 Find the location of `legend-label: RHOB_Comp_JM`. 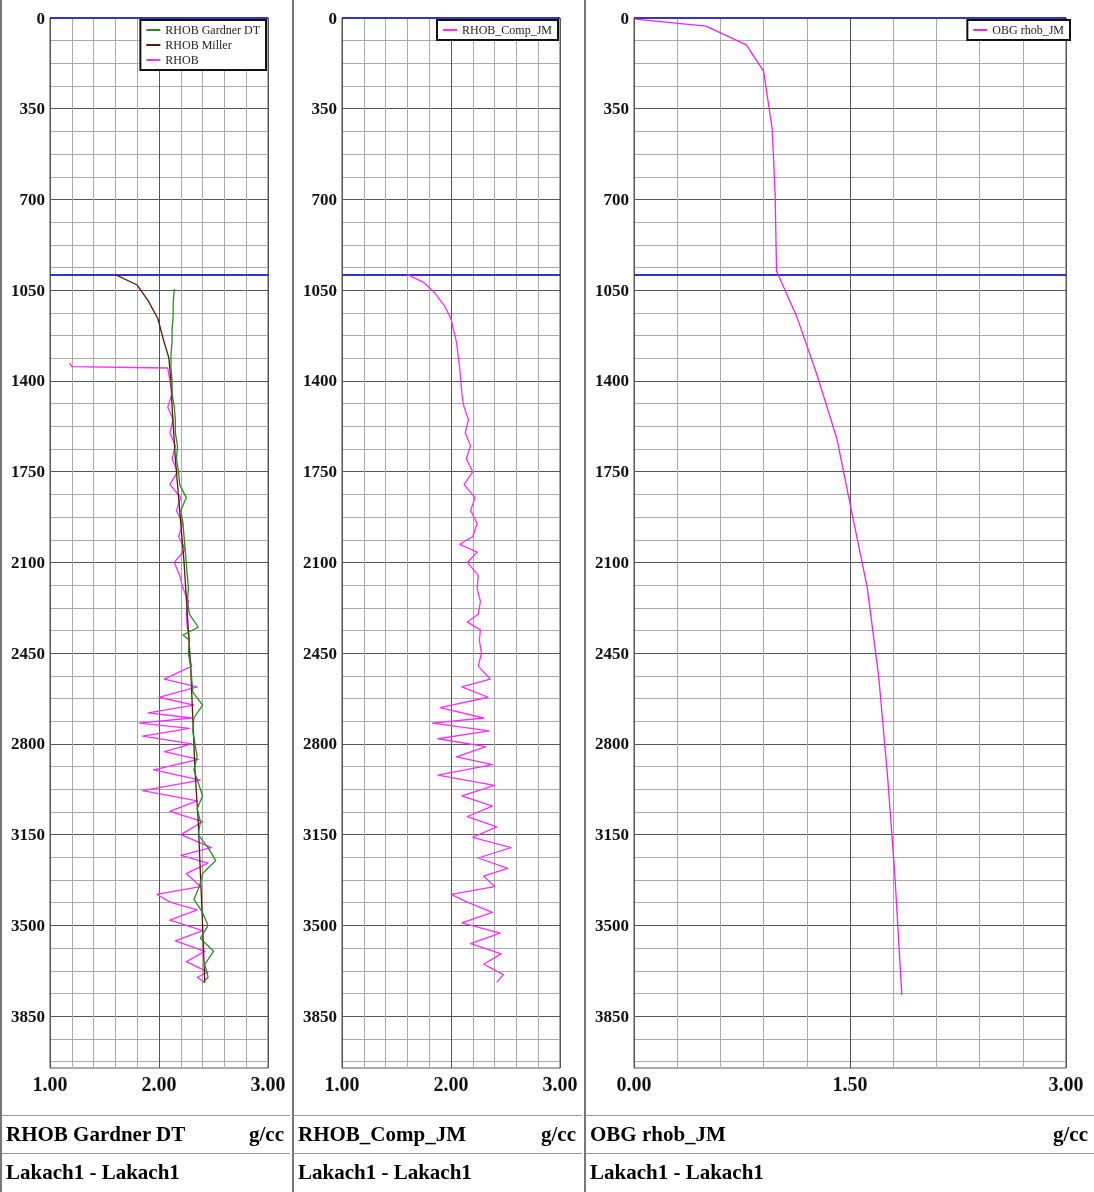

legend-label: RHOB_Comp_JM is located at coordinates (507, 30).